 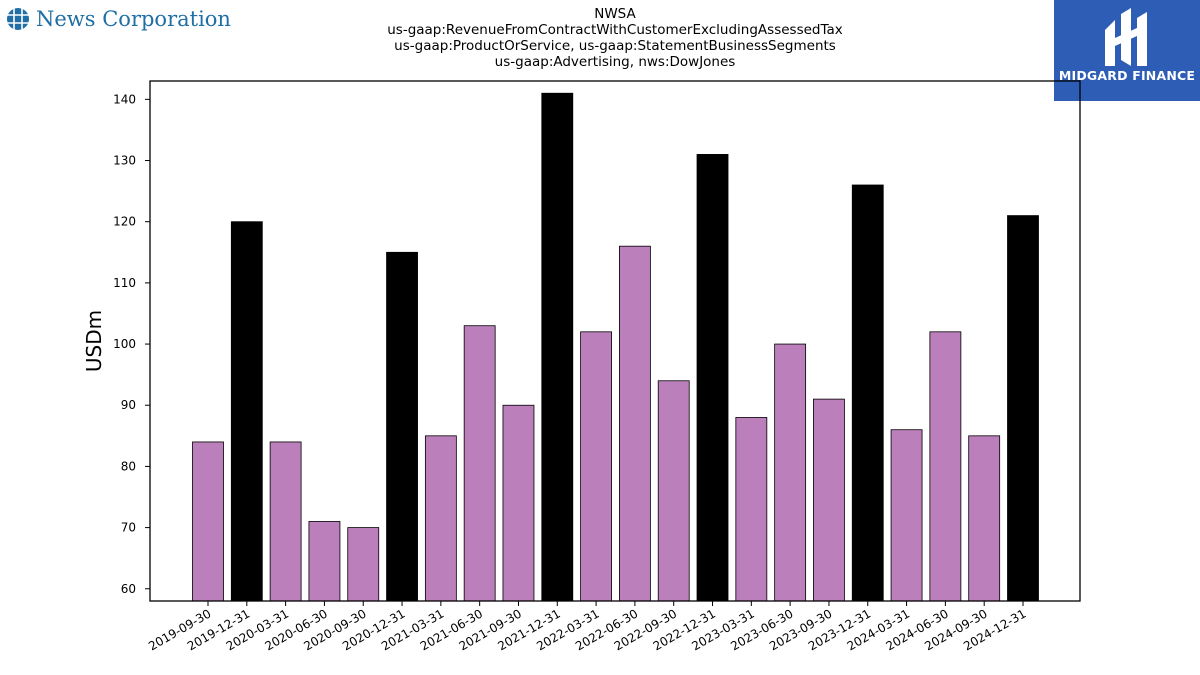 What do you see at coordinates (94, 341) in the screenshot?
I see `y-axis-label: USDm` at bounding box center [94, 341].